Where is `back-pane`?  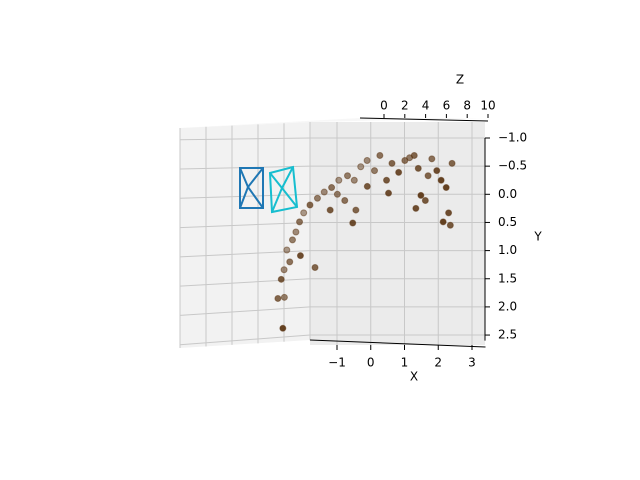
back-pane is located at coordinates (397, 233).